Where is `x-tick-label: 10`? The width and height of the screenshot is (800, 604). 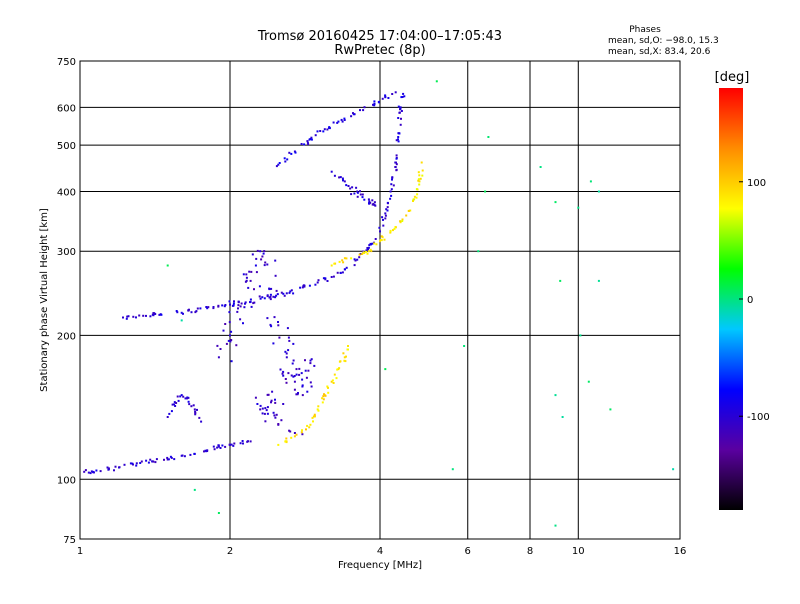
x-tick-label: 10 is located at coordinates (578, 551).